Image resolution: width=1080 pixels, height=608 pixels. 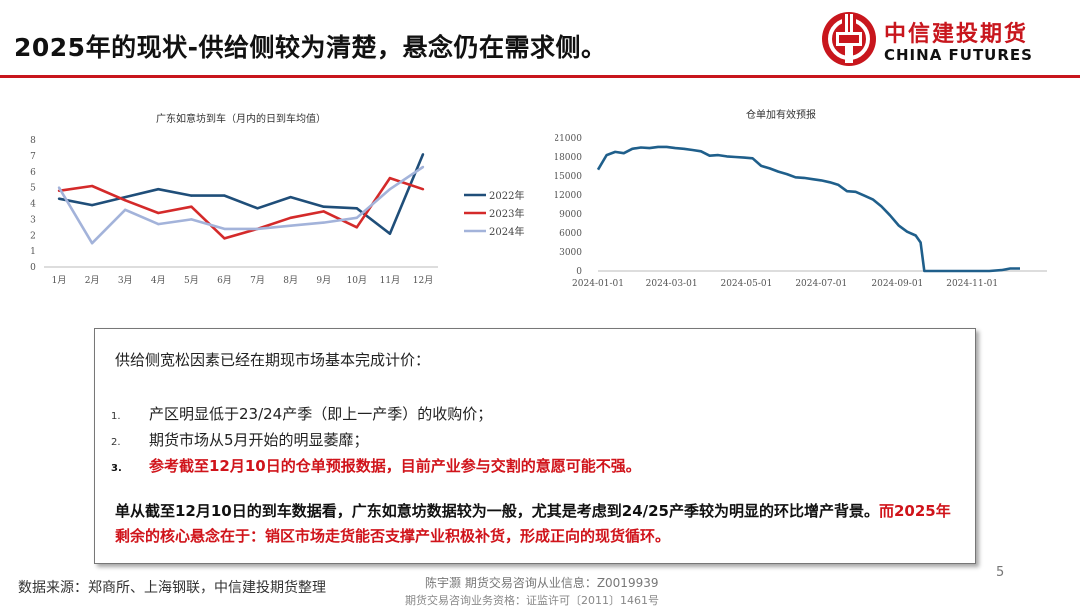 What do you see at coordinates (33, 220) in the screenshot?
I see `chart-arrivals-y-tick: 3` at bounding box center [33, 220].